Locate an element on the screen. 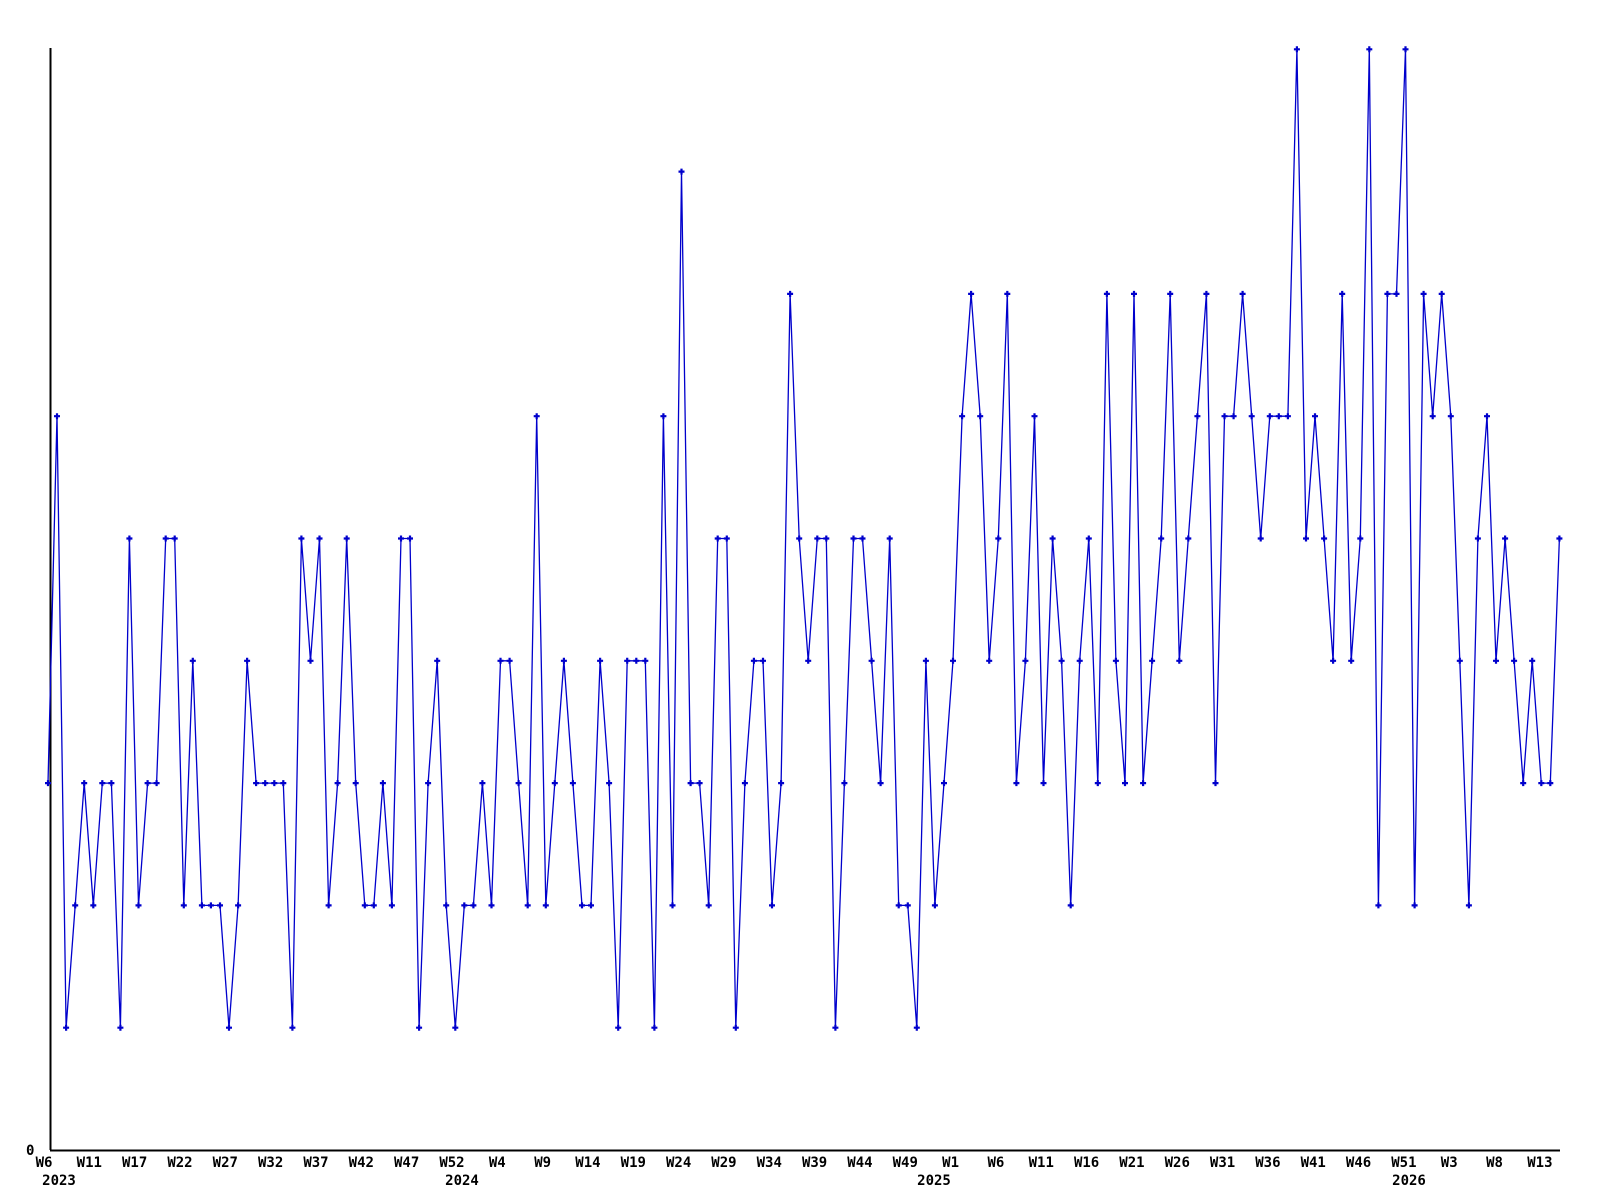 The width and height of the screenshot is (1600, 1200). x-year-label: 2026 is located at coordinates (1409, 1181).